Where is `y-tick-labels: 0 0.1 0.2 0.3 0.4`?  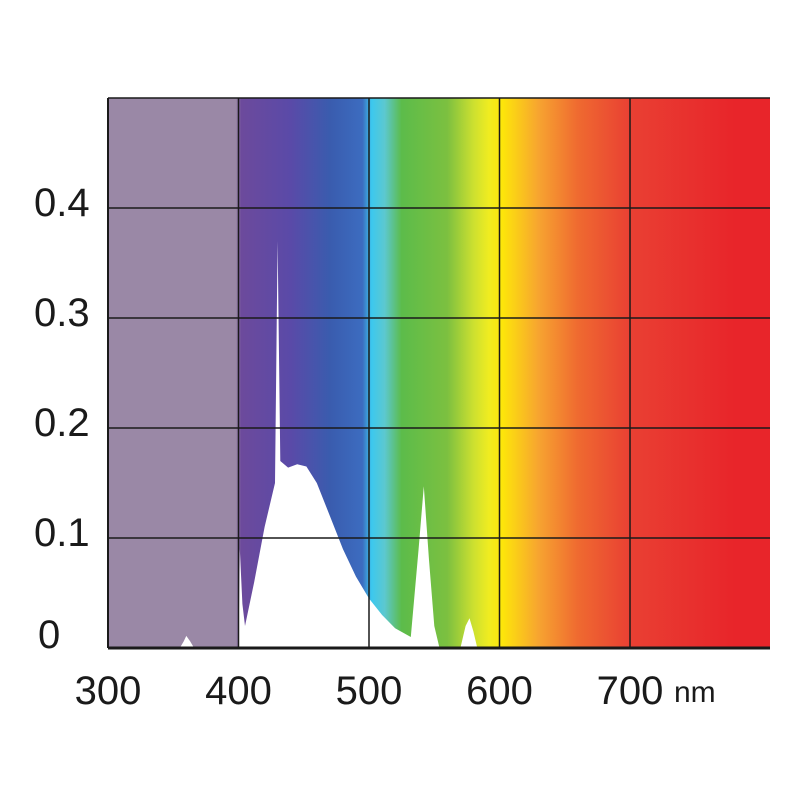 y-tick-labels: 0 0.1 0.2 0.3 0.4 is located at coordinates (62, 419).